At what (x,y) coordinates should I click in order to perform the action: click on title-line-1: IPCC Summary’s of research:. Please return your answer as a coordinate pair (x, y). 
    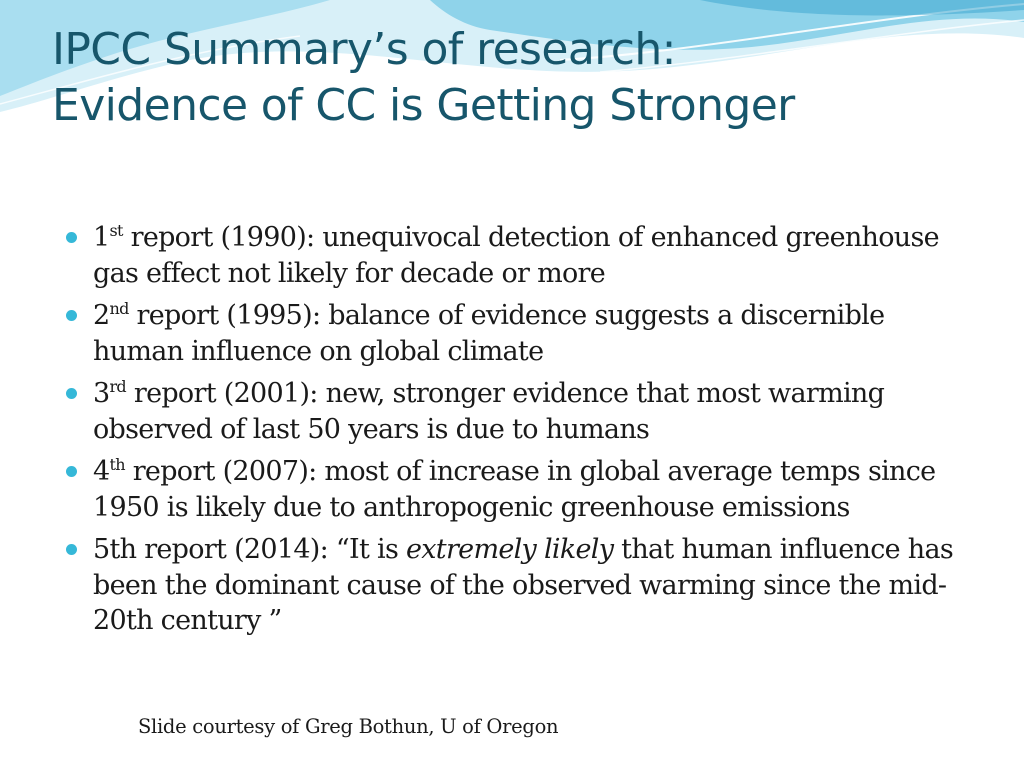
    Looking at the image, I should click on (364, 49).